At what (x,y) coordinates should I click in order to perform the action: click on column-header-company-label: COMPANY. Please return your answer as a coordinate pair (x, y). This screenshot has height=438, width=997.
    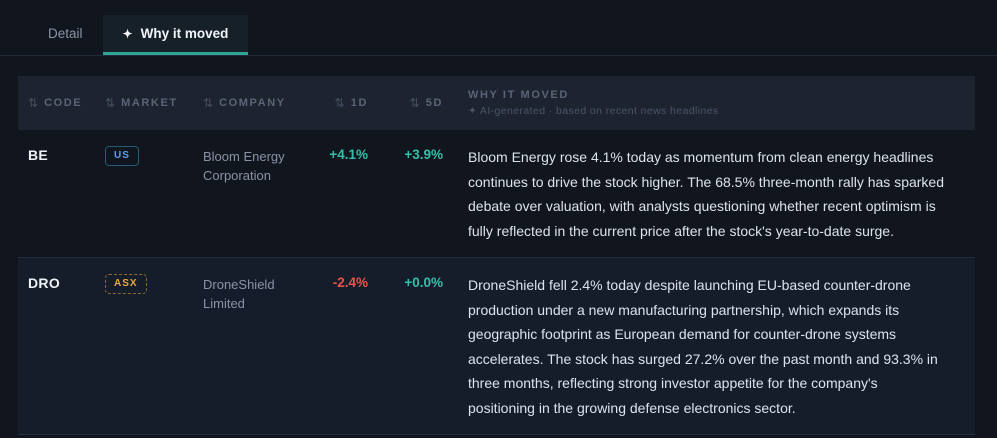
    Looking at the image, I should click on (252, 103).